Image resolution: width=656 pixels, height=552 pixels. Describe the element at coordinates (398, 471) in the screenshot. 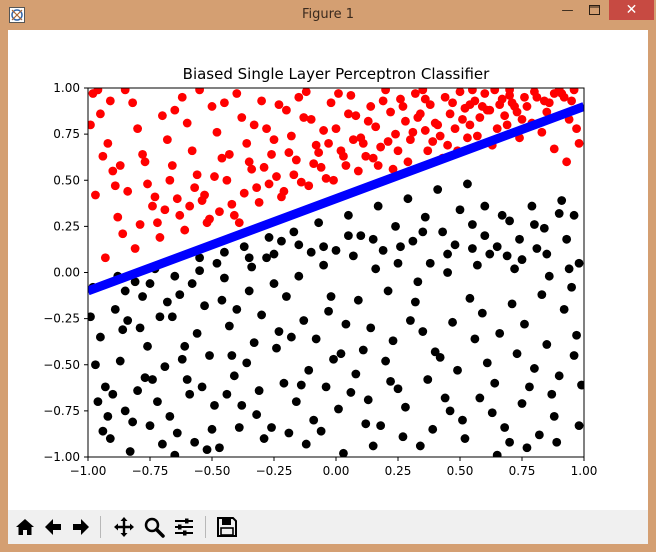

I see `x-tick-label: 0.25` at that location.